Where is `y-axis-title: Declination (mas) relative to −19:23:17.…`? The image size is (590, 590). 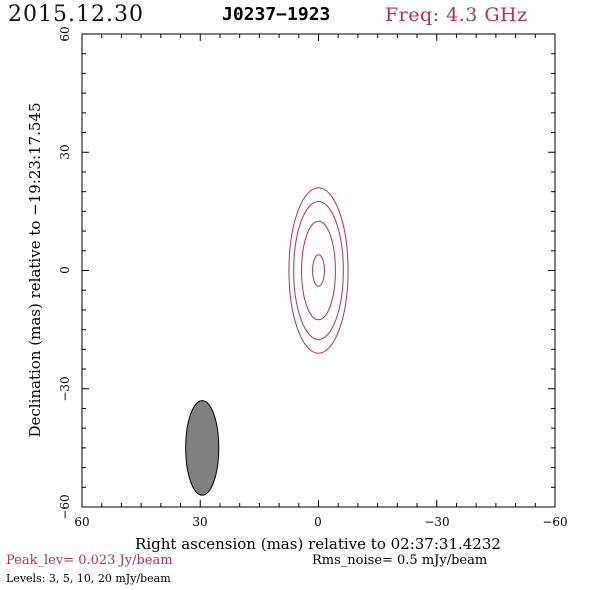
y-axis-title: Declination (mas) relative to −19:23:17.… is located at coordinates (35, 269).